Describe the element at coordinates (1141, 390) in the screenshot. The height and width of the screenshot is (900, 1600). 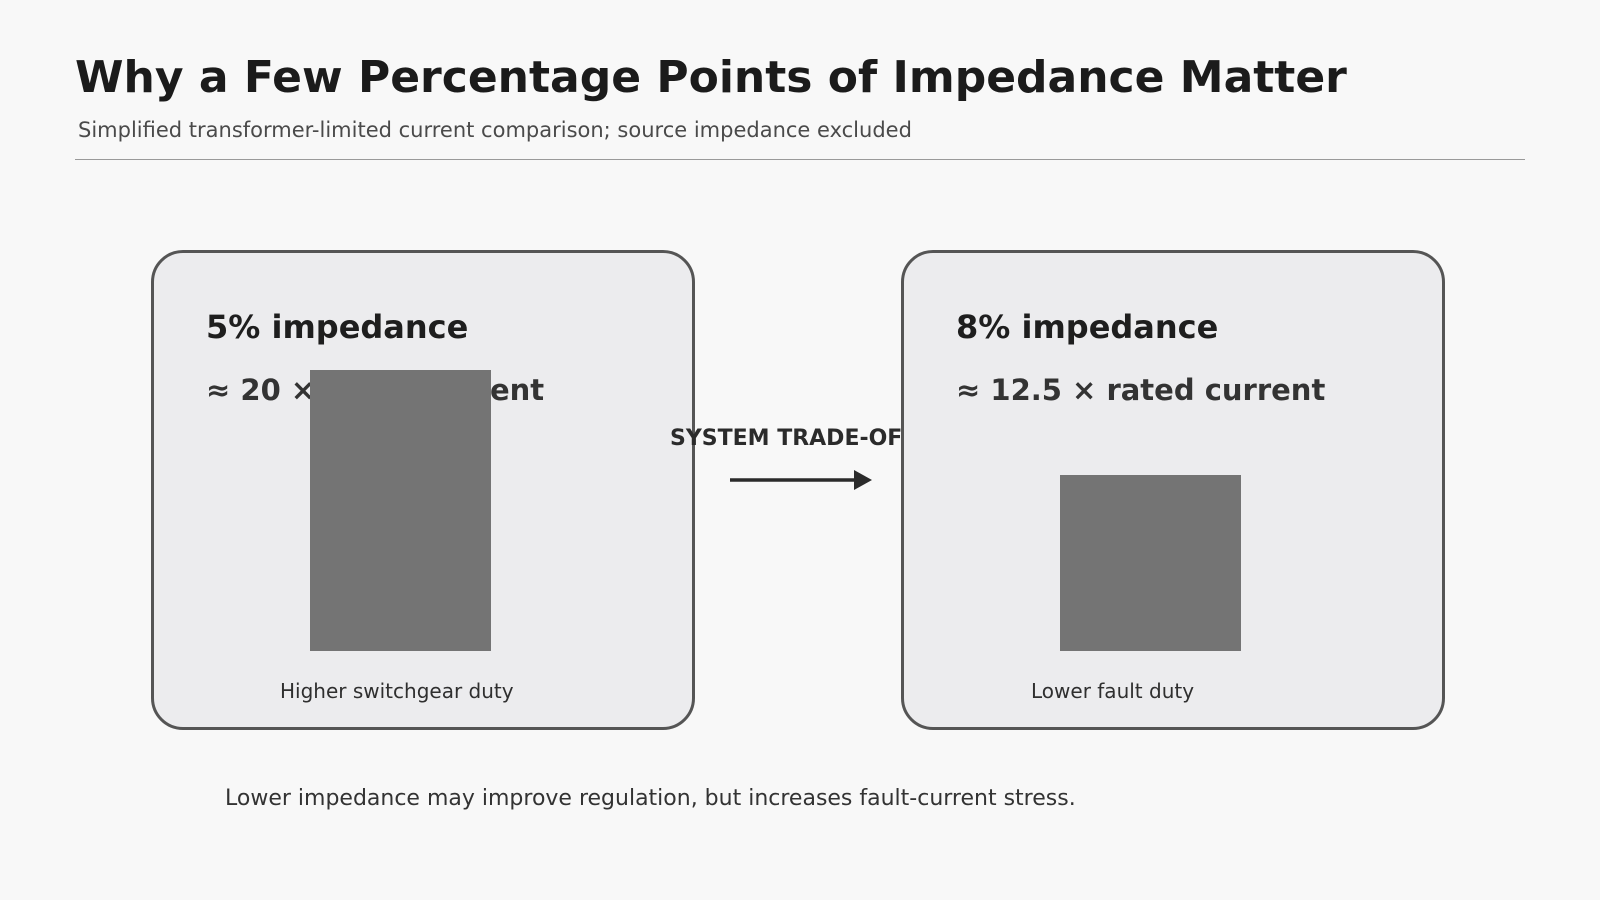
I see `current-multiplier-label: ≈ 12.5 × rated current` at that location.